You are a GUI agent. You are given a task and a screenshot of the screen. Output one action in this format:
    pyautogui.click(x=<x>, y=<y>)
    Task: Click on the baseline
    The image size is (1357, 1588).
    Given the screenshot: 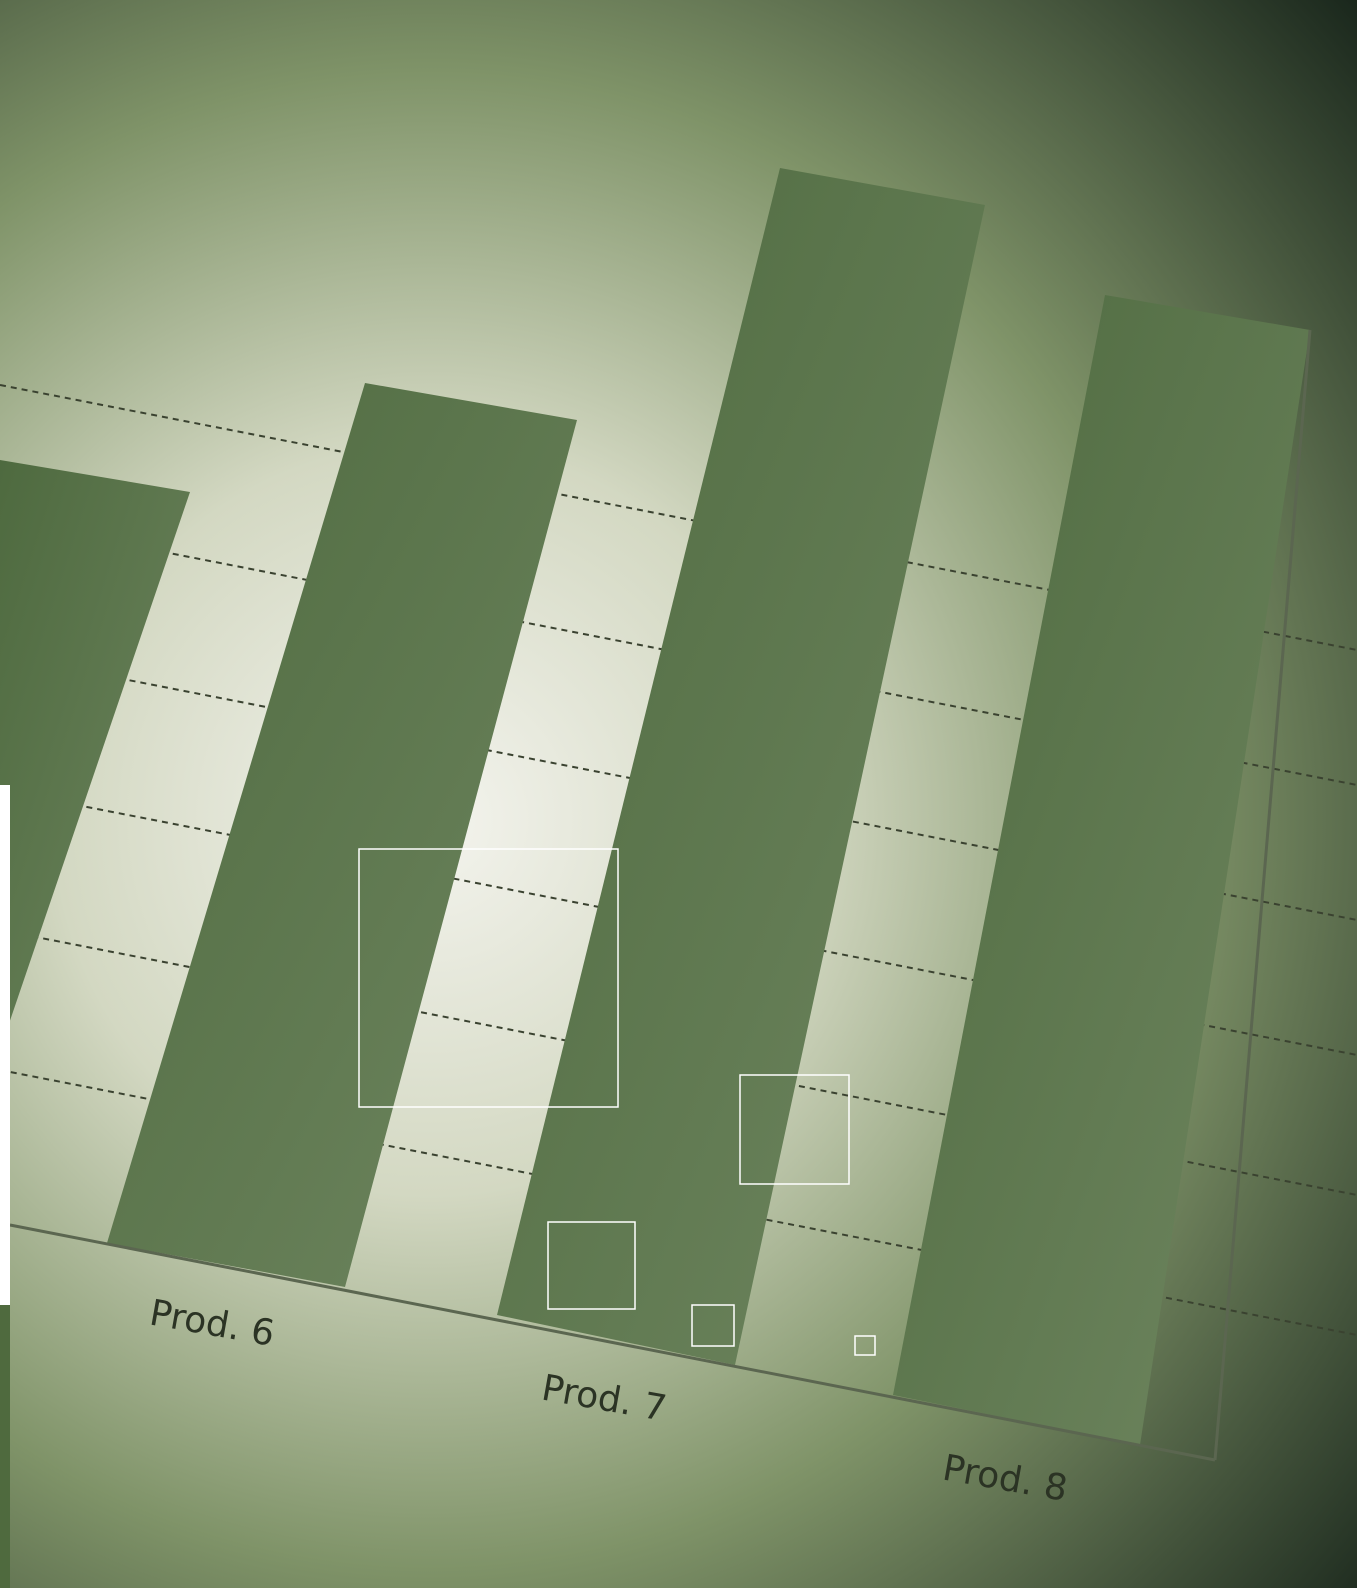 What is the action you would take?
    pyautogui.click(x=612, y=1342)
    